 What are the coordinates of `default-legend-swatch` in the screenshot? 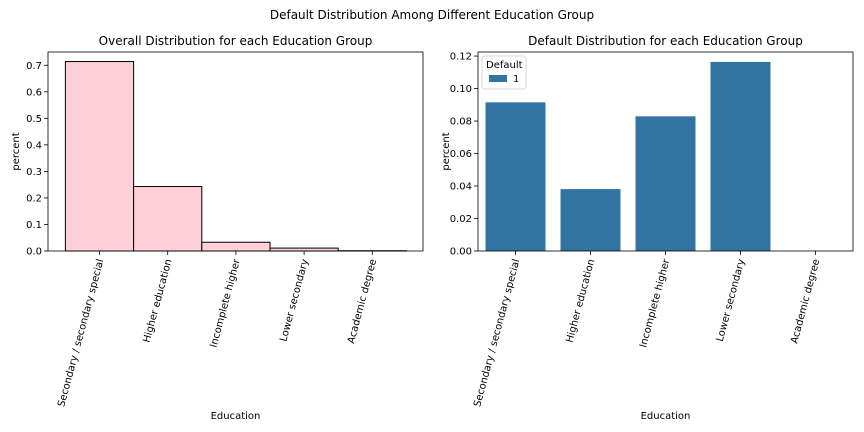 It's located at (498, 78).